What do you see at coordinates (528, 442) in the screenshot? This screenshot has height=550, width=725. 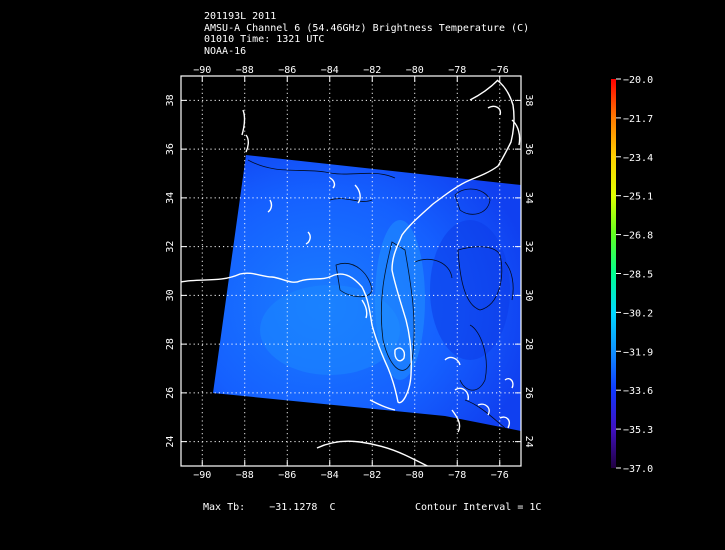 I see `lat-label-right: 24` at bounding box center [528, 442].